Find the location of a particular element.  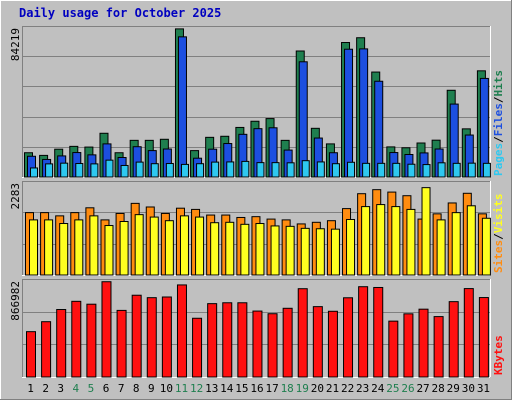

x-tick-label-12: 12 is located at coordinates (196, 388).